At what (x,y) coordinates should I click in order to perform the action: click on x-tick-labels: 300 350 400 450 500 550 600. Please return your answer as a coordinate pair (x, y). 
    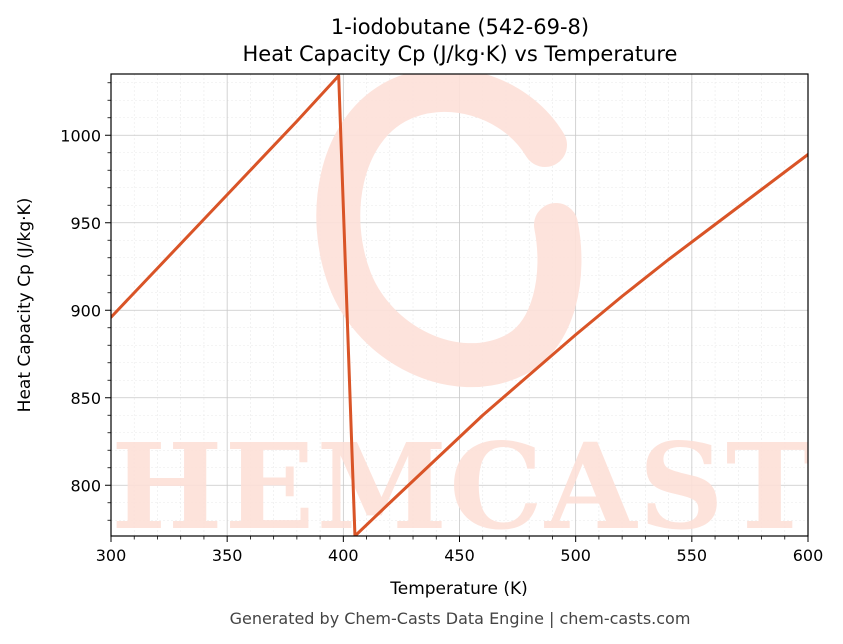
    Looking at the image, I should click on (460, 555).